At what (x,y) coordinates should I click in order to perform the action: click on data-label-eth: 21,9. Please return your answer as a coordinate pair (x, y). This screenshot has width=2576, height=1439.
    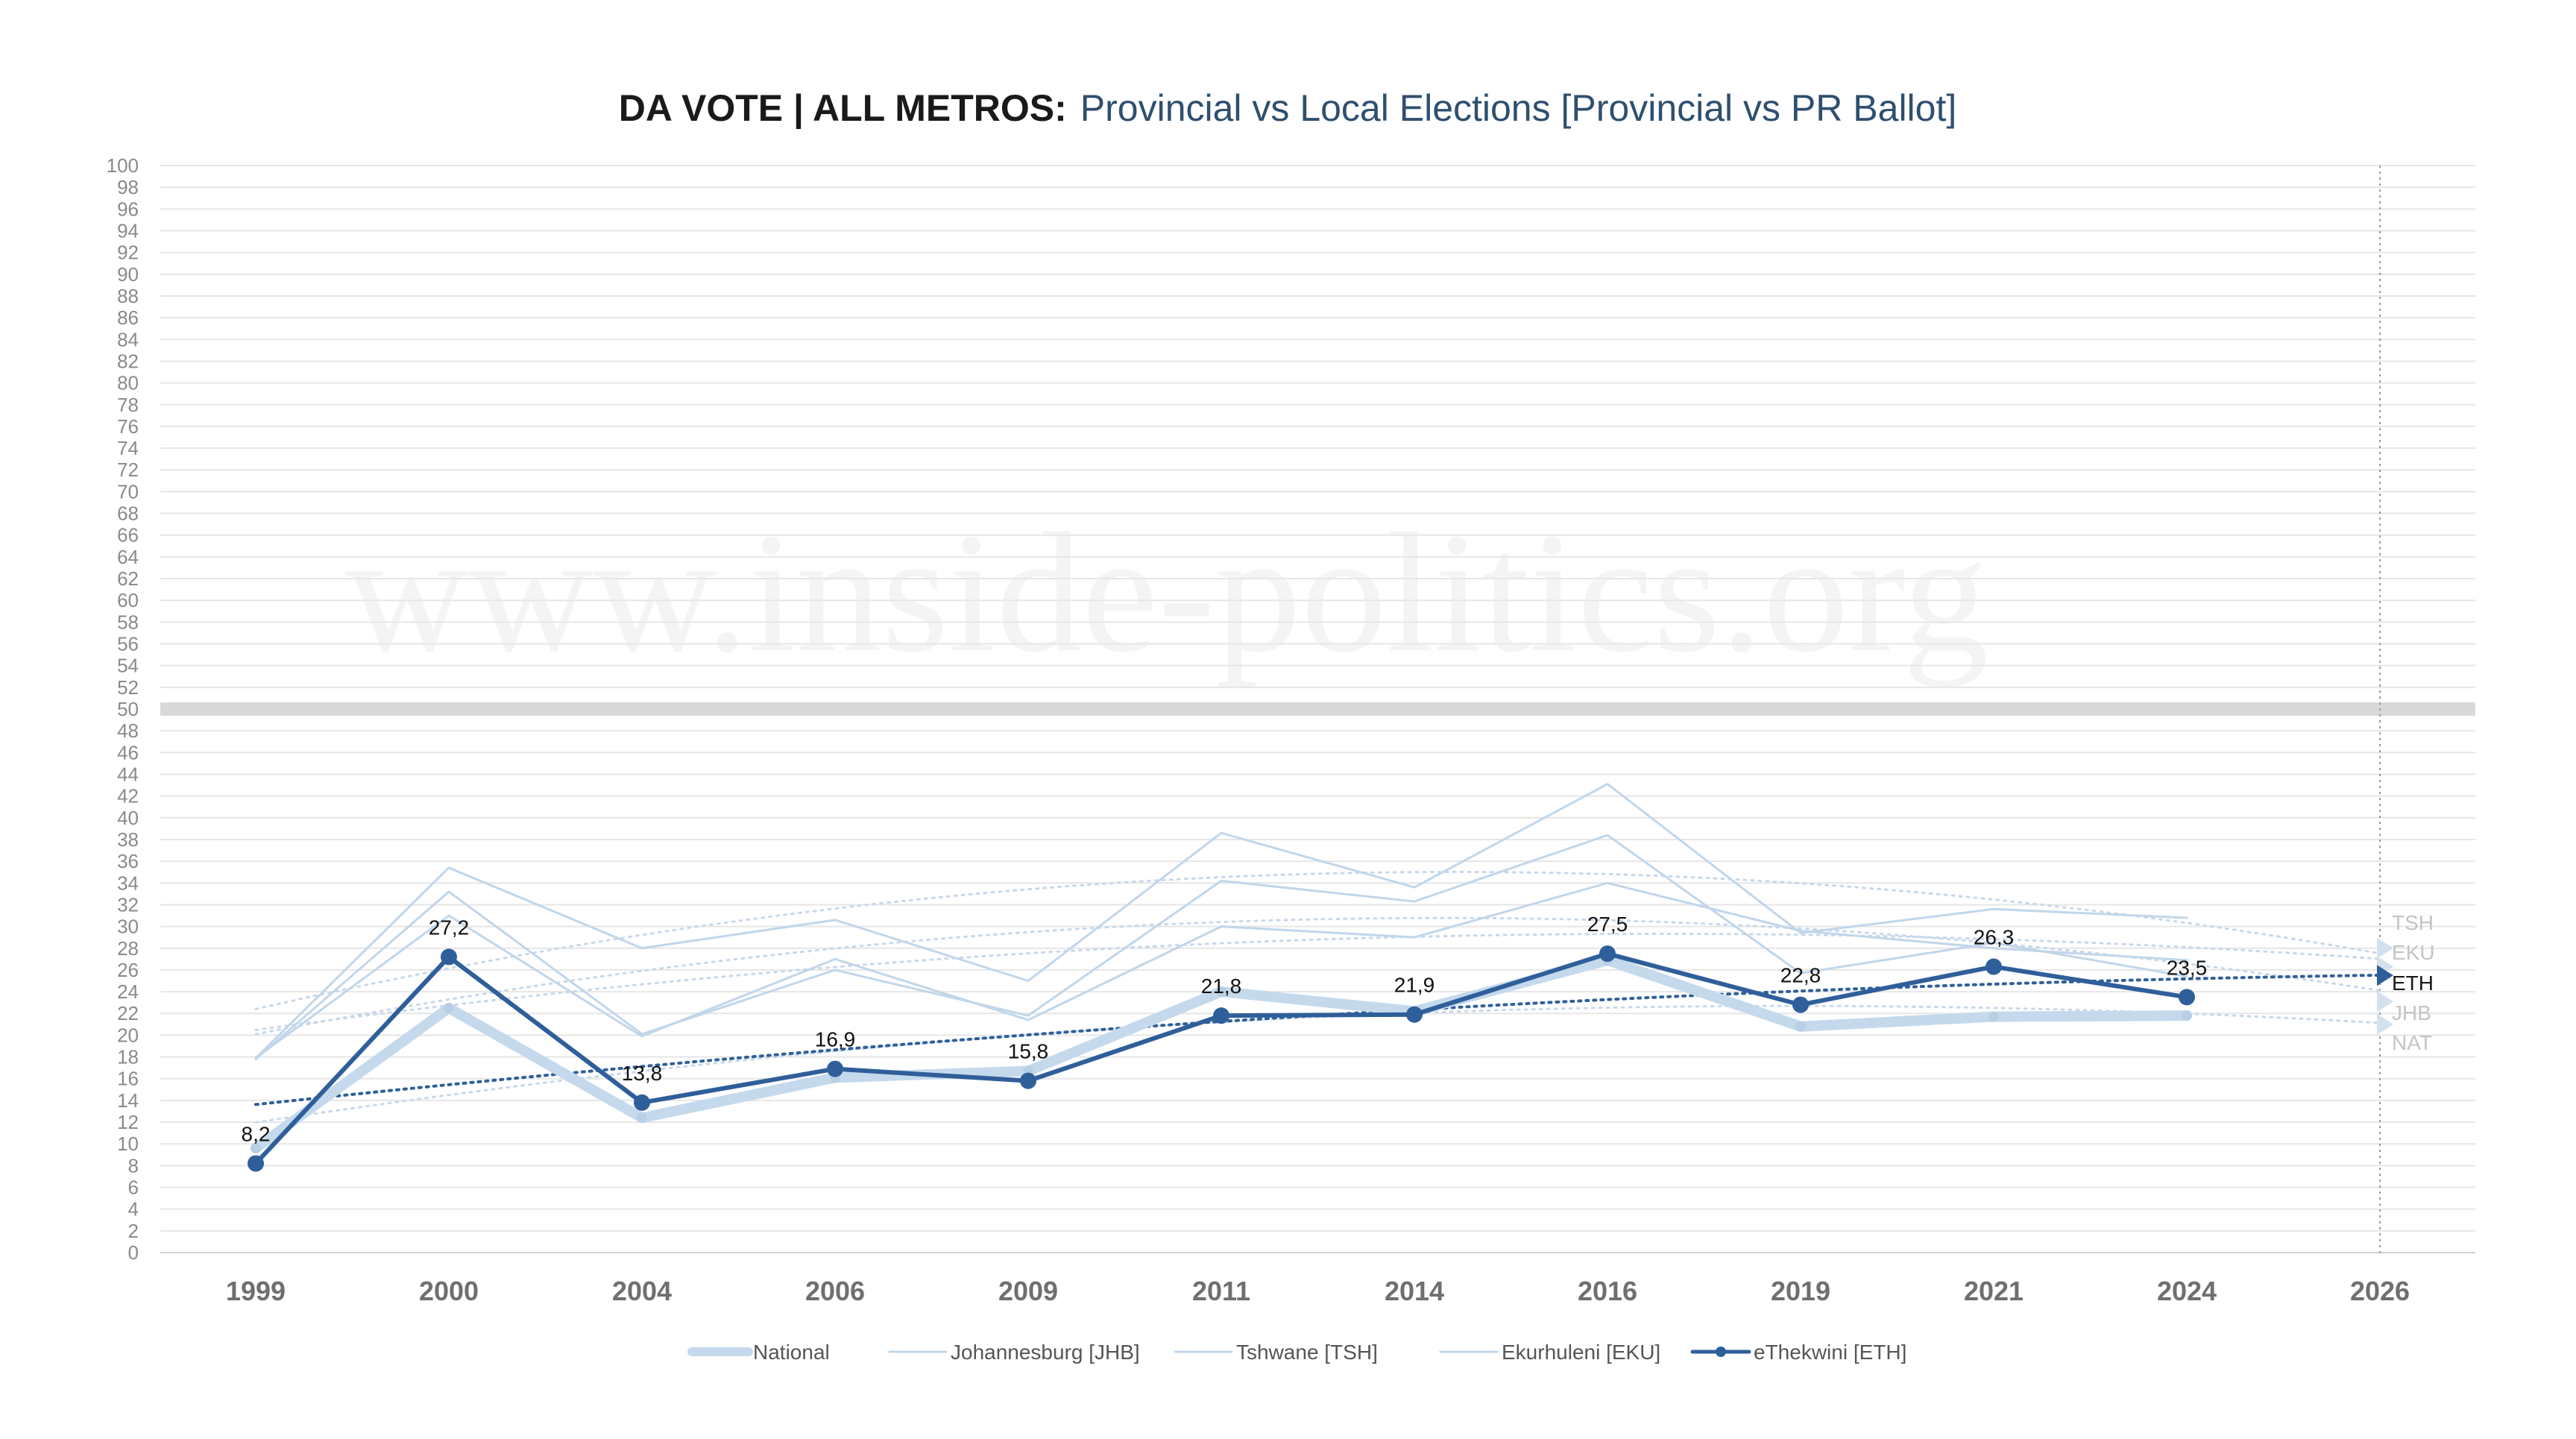
    Looking at the image, I should click on (1414, 985).